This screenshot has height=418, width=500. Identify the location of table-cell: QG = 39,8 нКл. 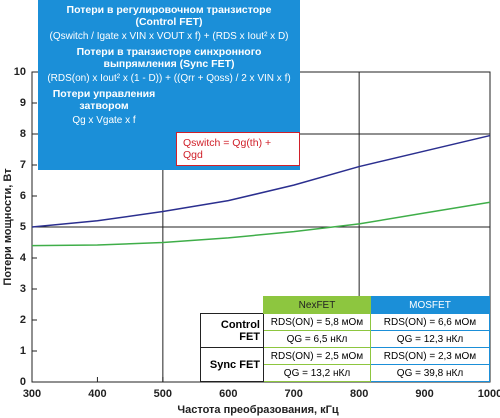
(430, 373).